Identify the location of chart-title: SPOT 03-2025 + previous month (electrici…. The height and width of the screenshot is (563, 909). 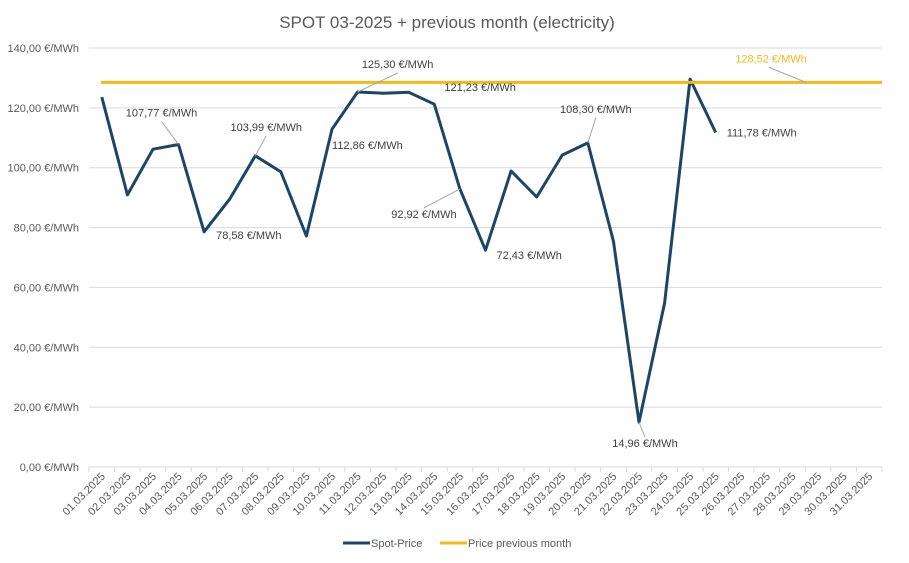
(447, 22).